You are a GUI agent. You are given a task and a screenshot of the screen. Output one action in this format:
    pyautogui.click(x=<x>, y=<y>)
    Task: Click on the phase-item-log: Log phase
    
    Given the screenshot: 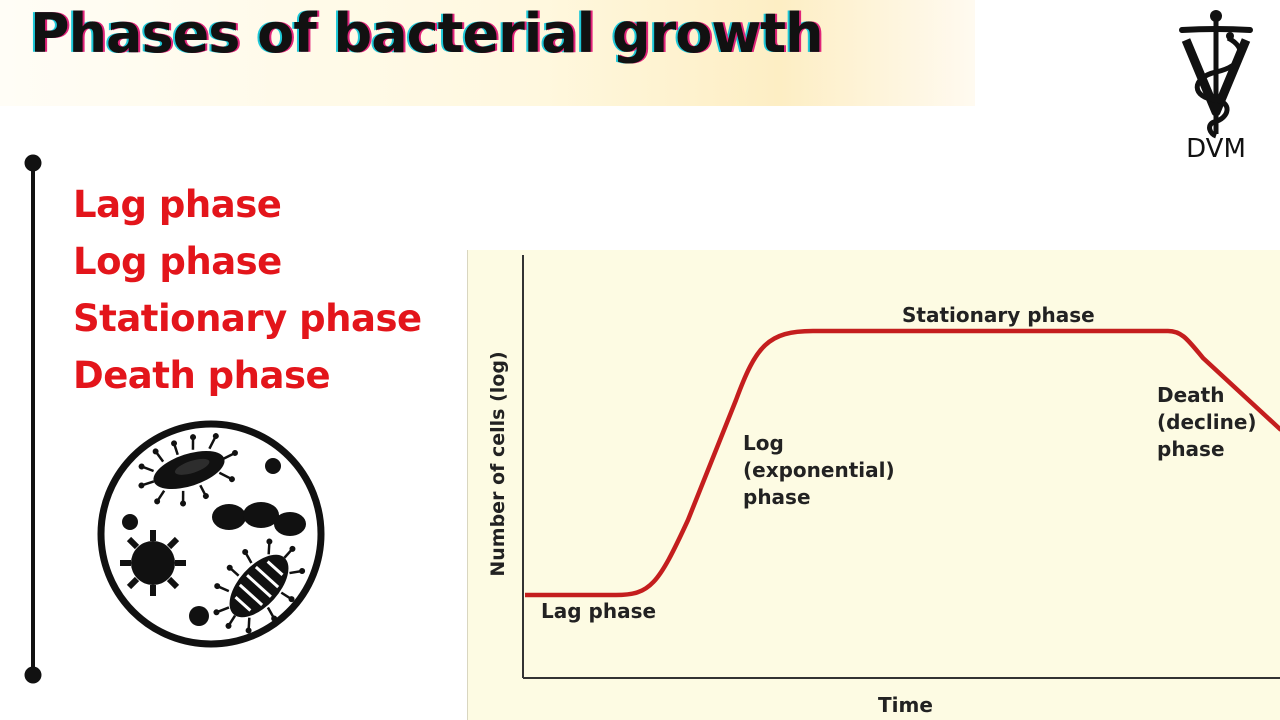 What is the action you would take?
    pyautogui.click(x=177, y=261)
    